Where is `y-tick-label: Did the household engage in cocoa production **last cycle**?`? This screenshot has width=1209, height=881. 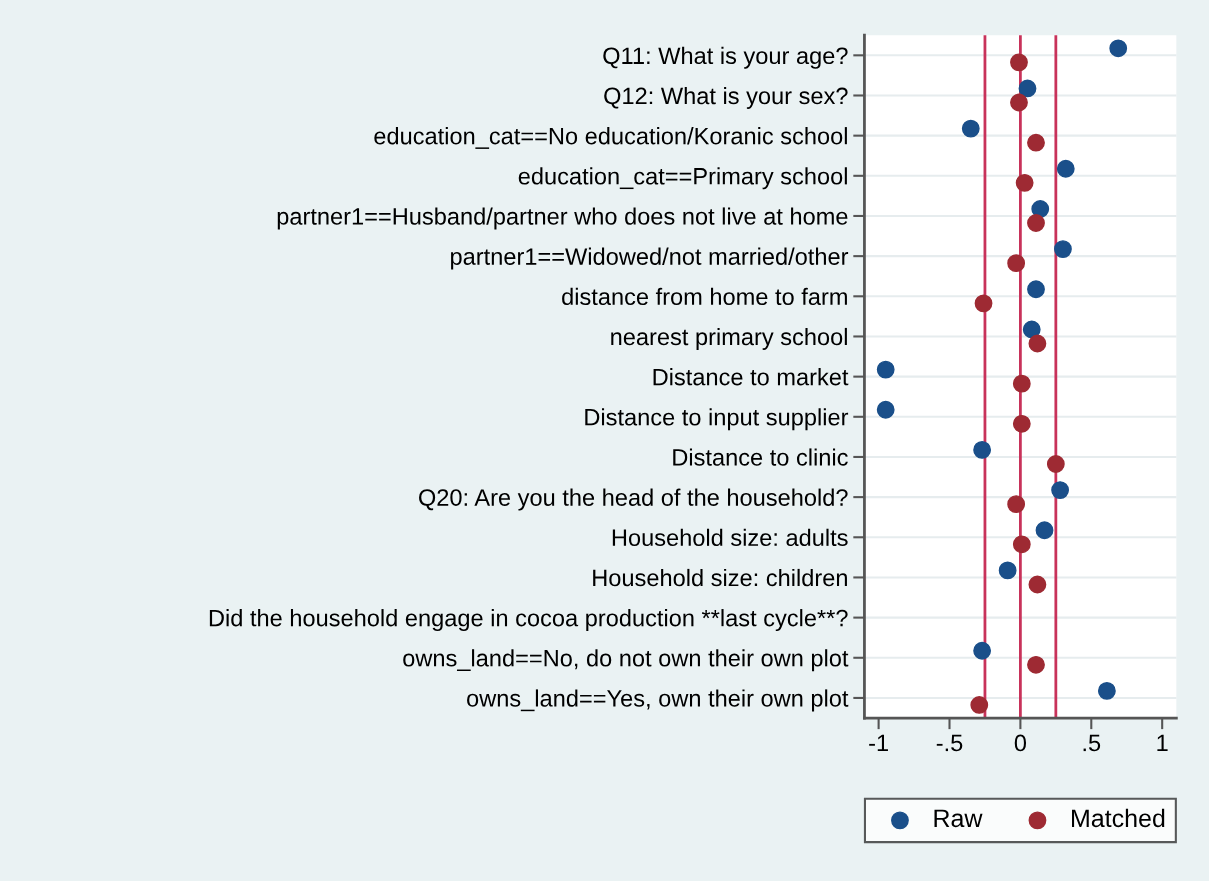 y-tick-label: Did the household engage in cocoa production **last cycle**? is located at coordinates (528, 620).